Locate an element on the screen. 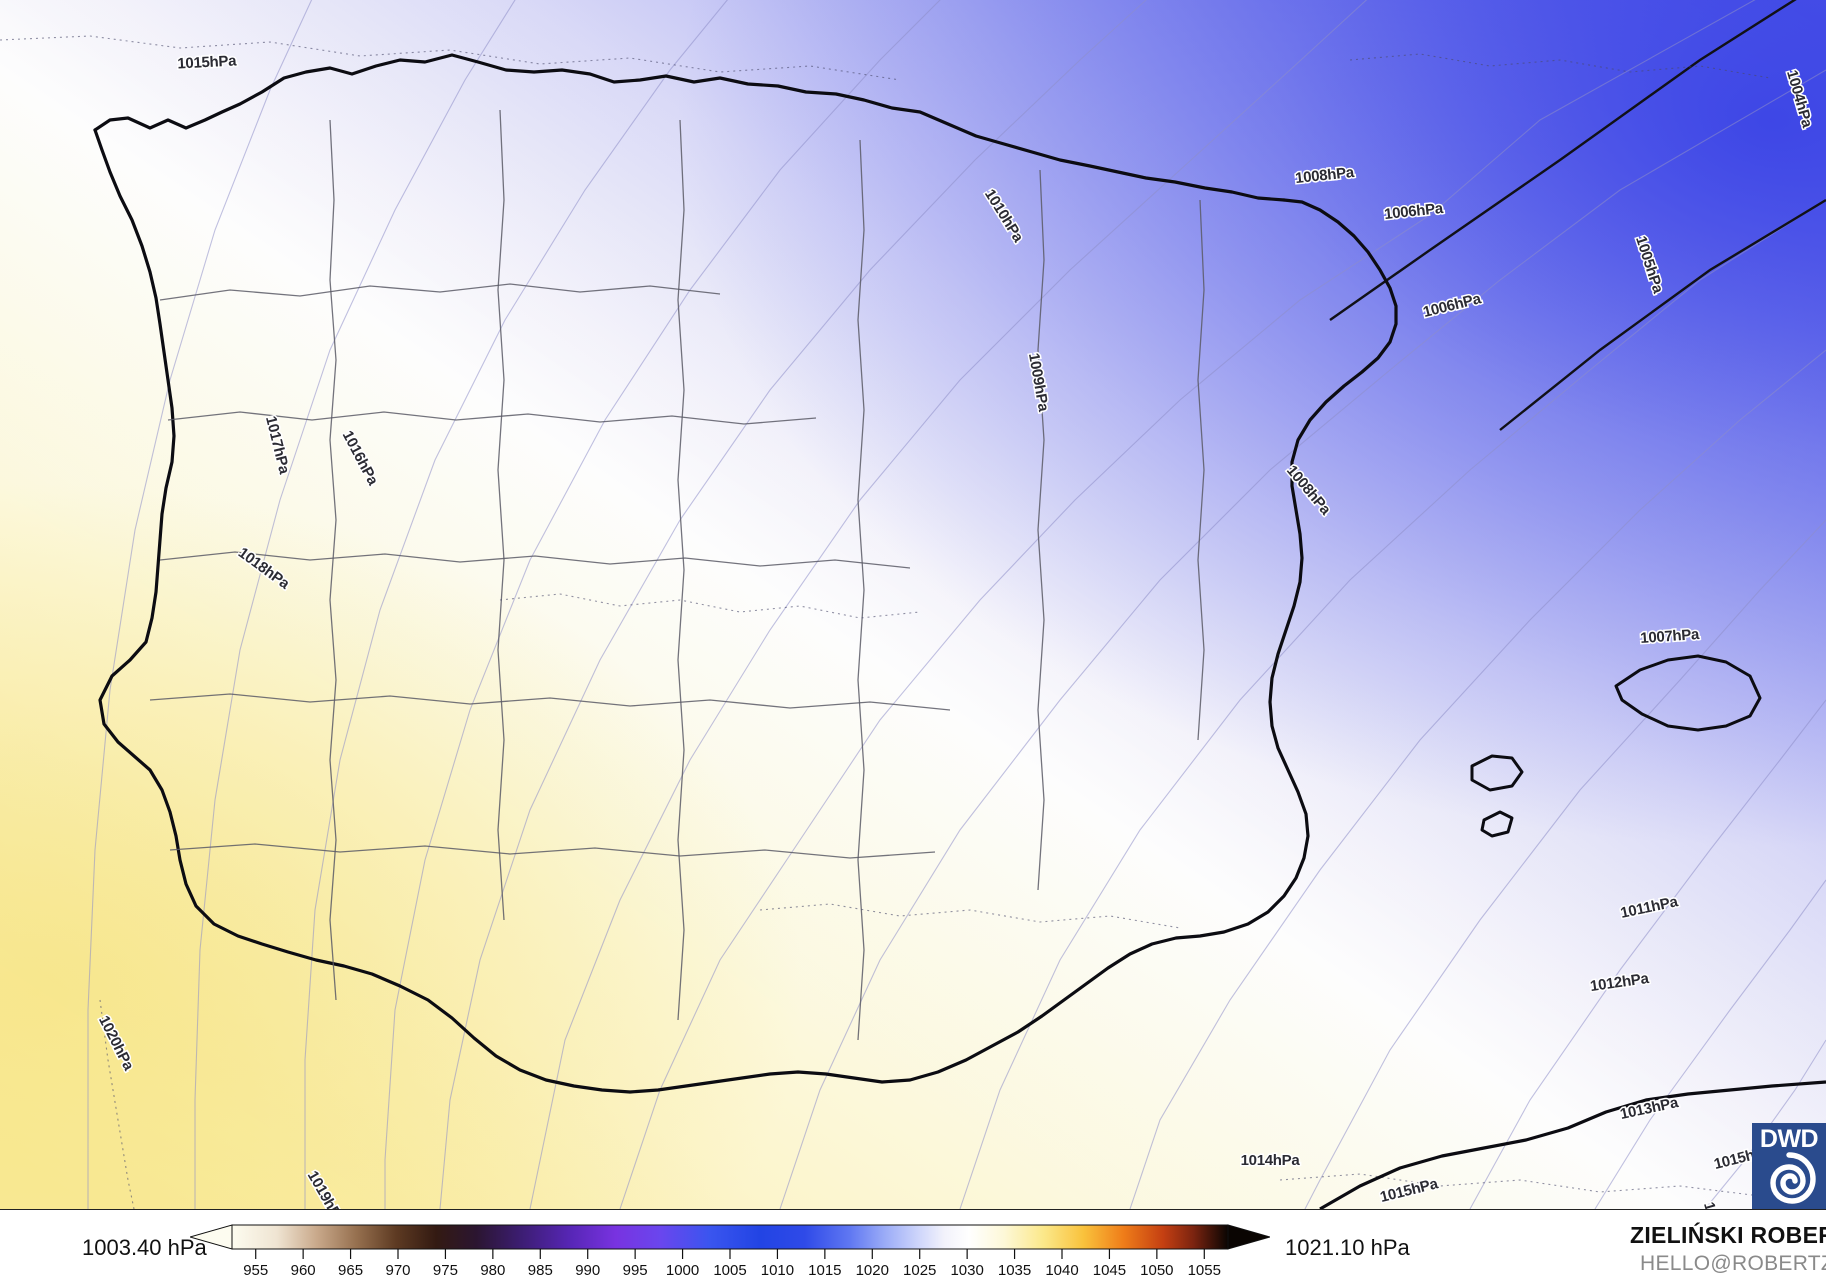 The width and height of the screenshot is (1826, 1287). colorbar-tick-label: 980 is located at coordinates (492, 1270).